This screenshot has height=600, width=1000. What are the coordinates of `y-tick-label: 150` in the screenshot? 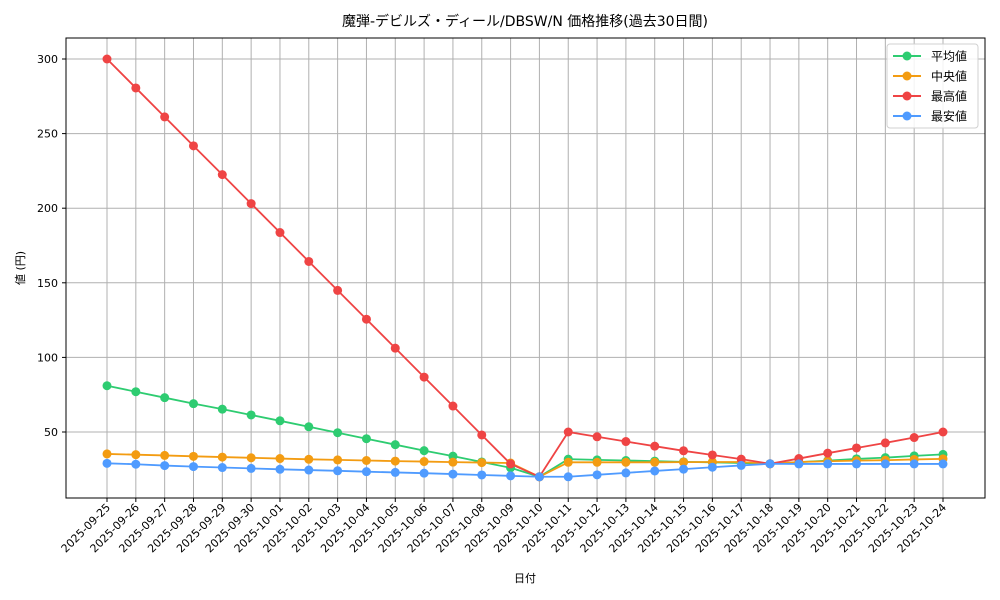 It's located at (47, 283).